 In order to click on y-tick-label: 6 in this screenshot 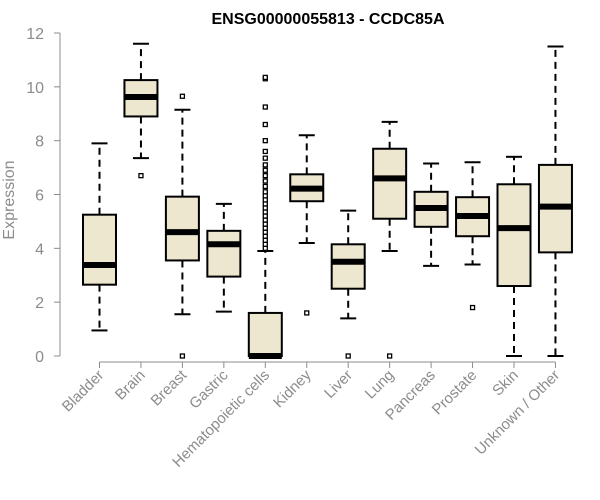, I will do `click(39, 196)`.